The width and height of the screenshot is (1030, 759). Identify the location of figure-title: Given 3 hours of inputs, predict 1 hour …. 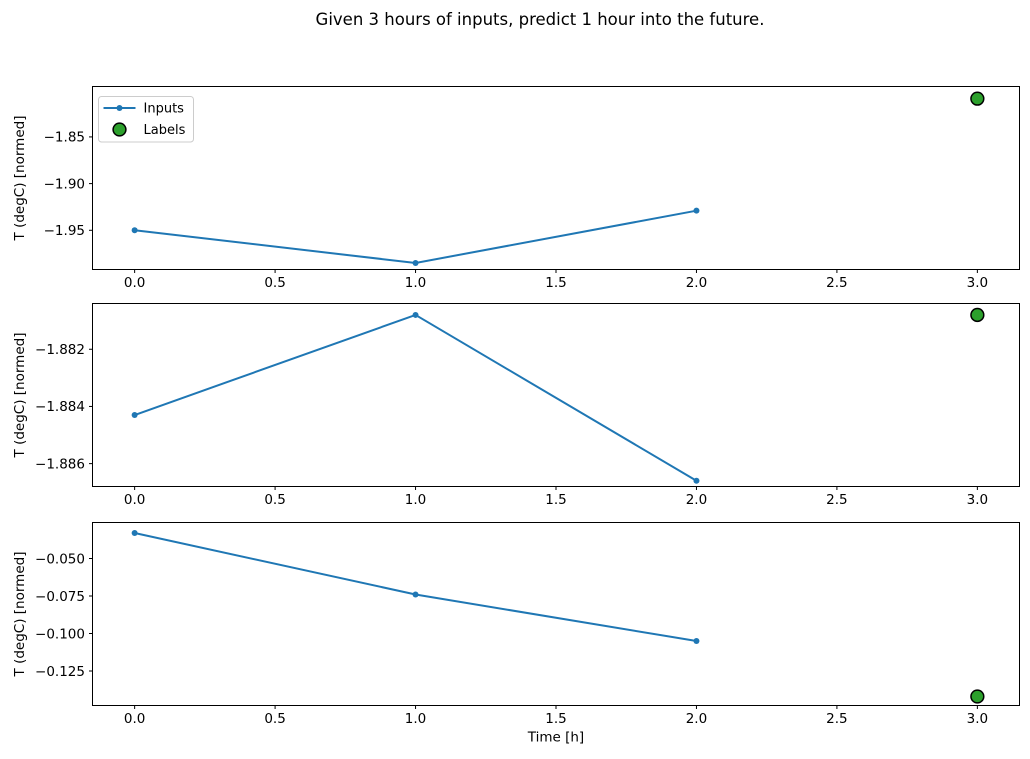
(540, 19).